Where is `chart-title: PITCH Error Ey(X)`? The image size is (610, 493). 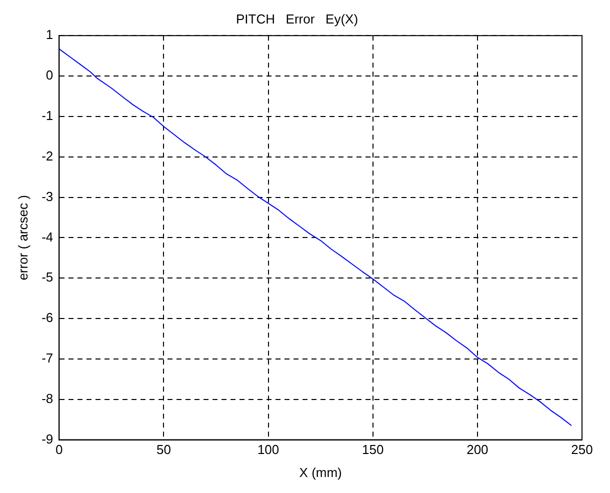 chart-title: PITCH Error Ey(X) is located at coordinates (297, 18).